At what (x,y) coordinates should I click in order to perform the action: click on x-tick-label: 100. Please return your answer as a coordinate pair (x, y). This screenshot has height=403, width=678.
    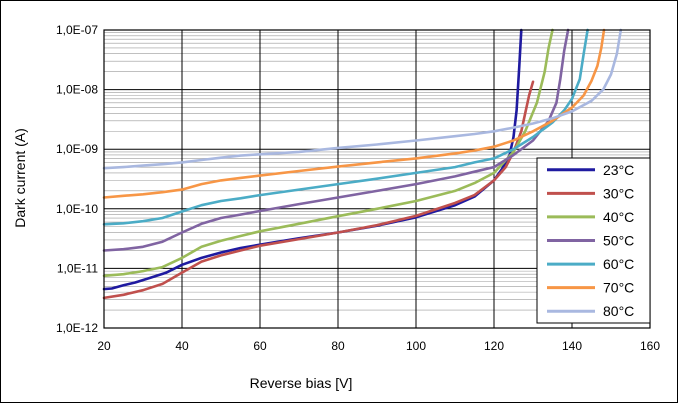
    Looking at the image, I should click on (416, 346).